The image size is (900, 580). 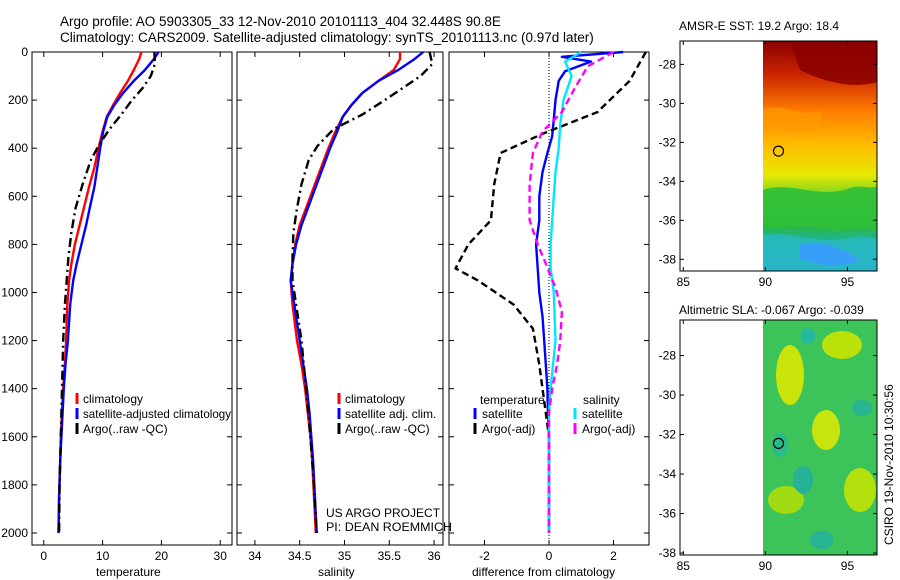 I want to click on y-tick-label: 0, so click(x=24, y=52).